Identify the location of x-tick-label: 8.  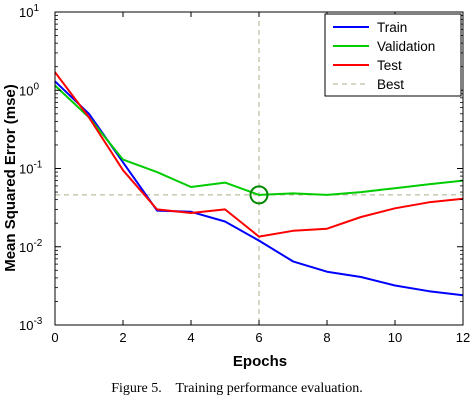
(326, 337).